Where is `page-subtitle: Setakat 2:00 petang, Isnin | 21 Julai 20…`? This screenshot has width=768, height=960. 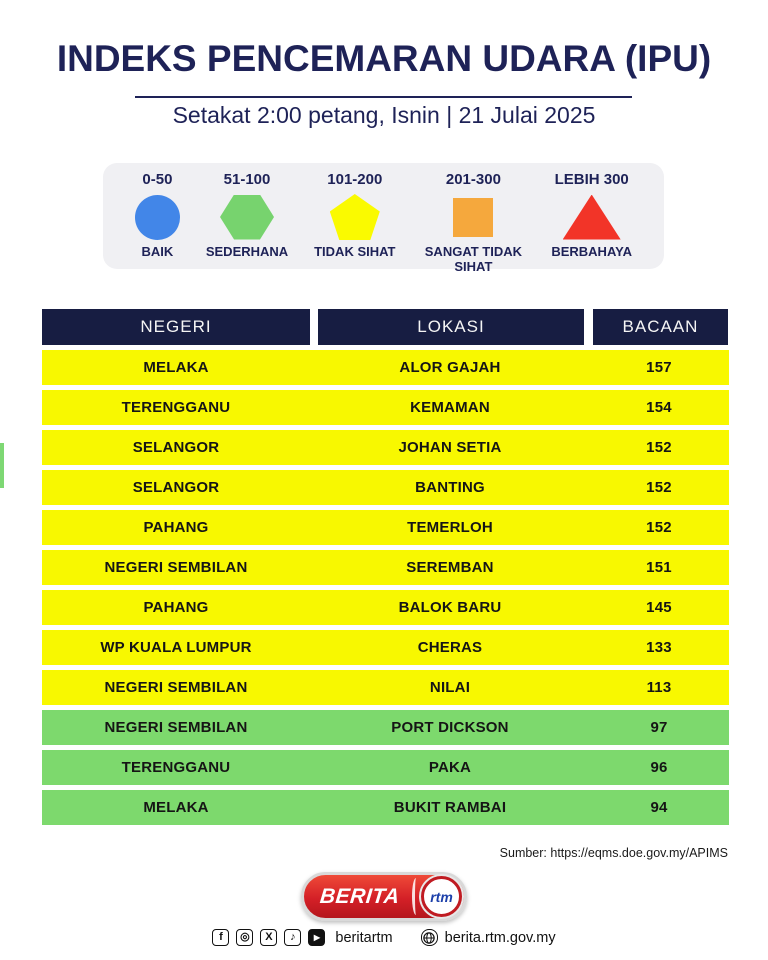 page-subtitle: Setakat 2:00 petang, Isnin | 21 Julai 20… is located at coordinates (384, 115).